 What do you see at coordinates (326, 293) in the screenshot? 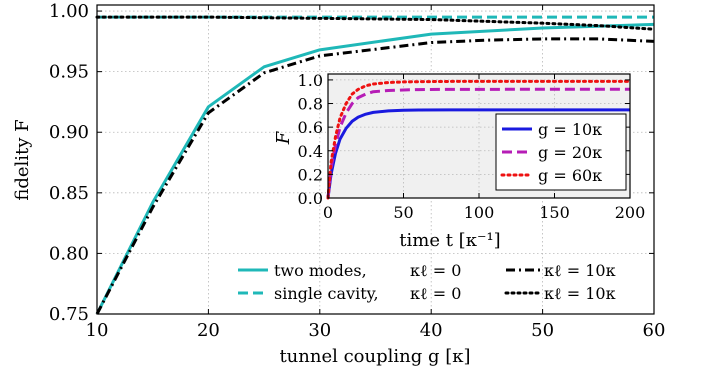
I see `legend-label-single-cavity: single cavity,` at bounding box center [326, 293].